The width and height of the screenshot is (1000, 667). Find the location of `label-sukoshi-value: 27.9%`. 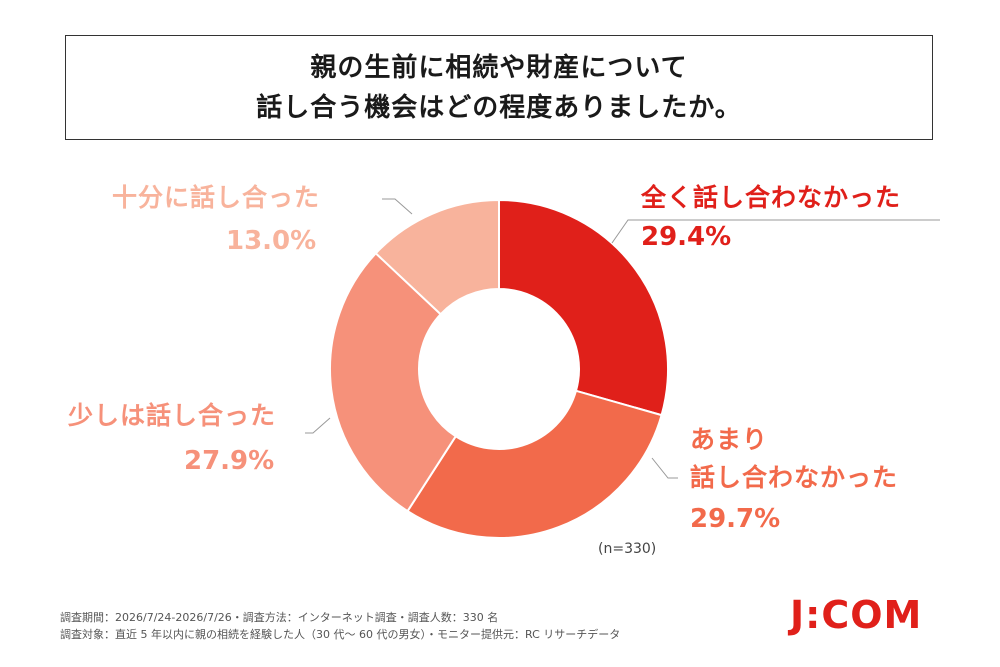

label-sukoshi-value: 27.9% is located at coordinates (229, 461).